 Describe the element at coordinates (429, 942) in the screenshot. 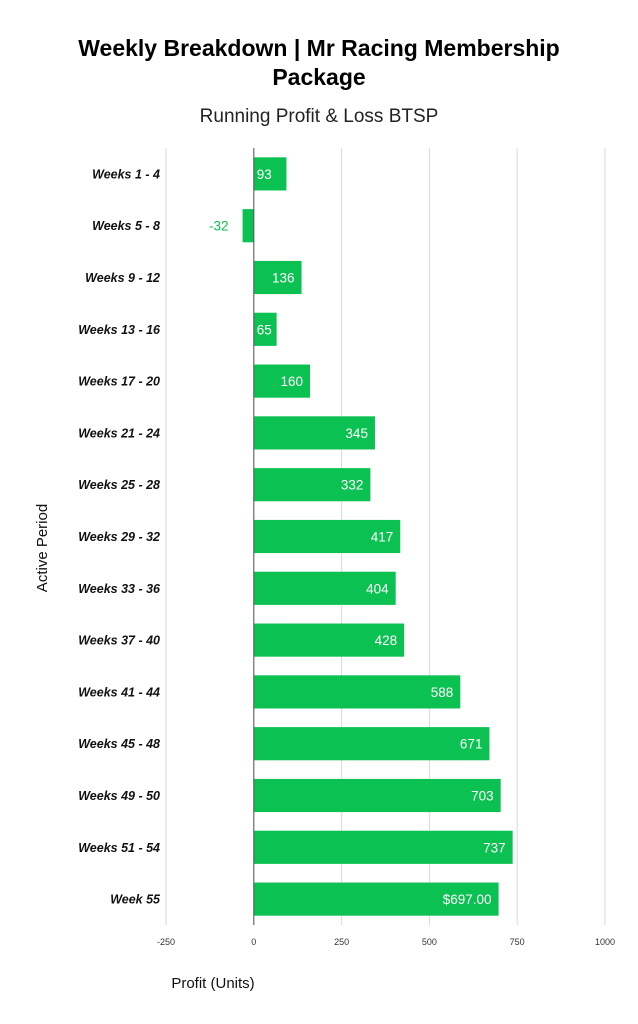

I see `x-tick-label: 500` at that location.